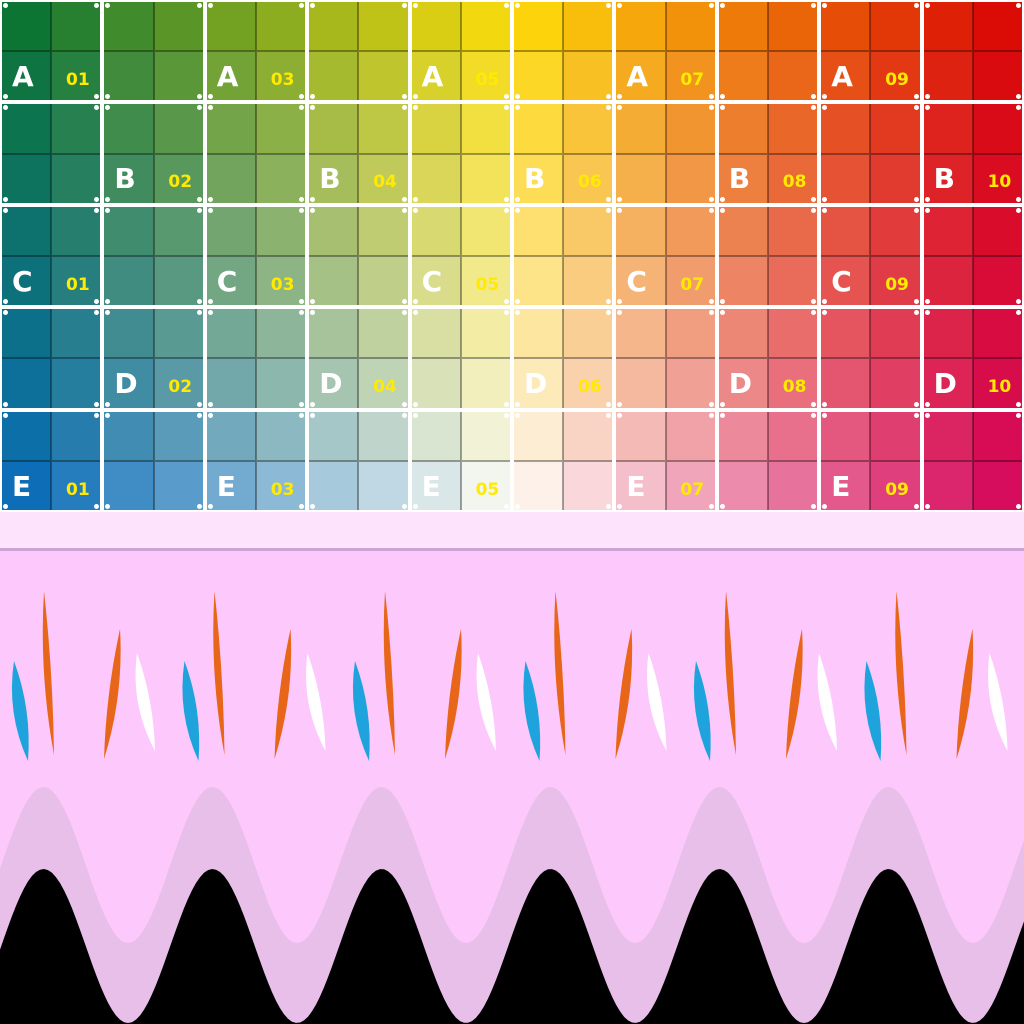 The width and height of the screenshot is (1024, 1024). I want to click on tile-number: 06, so click(590, 182).